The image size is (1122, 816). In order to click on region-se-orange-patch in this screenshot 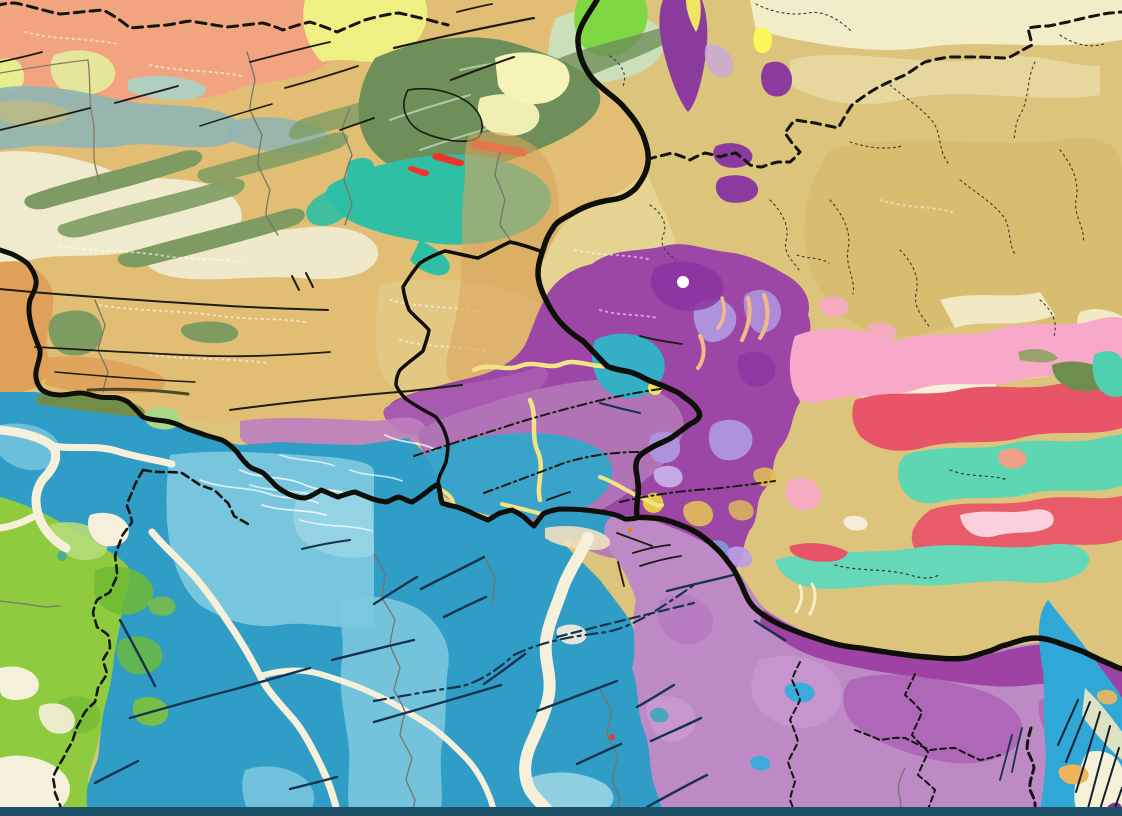, I will do `click(1107, 697)`.